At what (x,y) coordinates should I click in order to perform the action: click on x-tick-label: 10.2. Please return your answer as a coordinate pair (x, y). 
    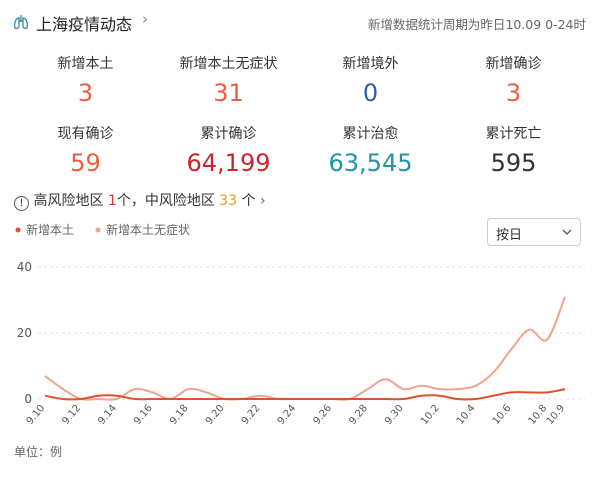
    Looking at the image, I should click on (430, 415).